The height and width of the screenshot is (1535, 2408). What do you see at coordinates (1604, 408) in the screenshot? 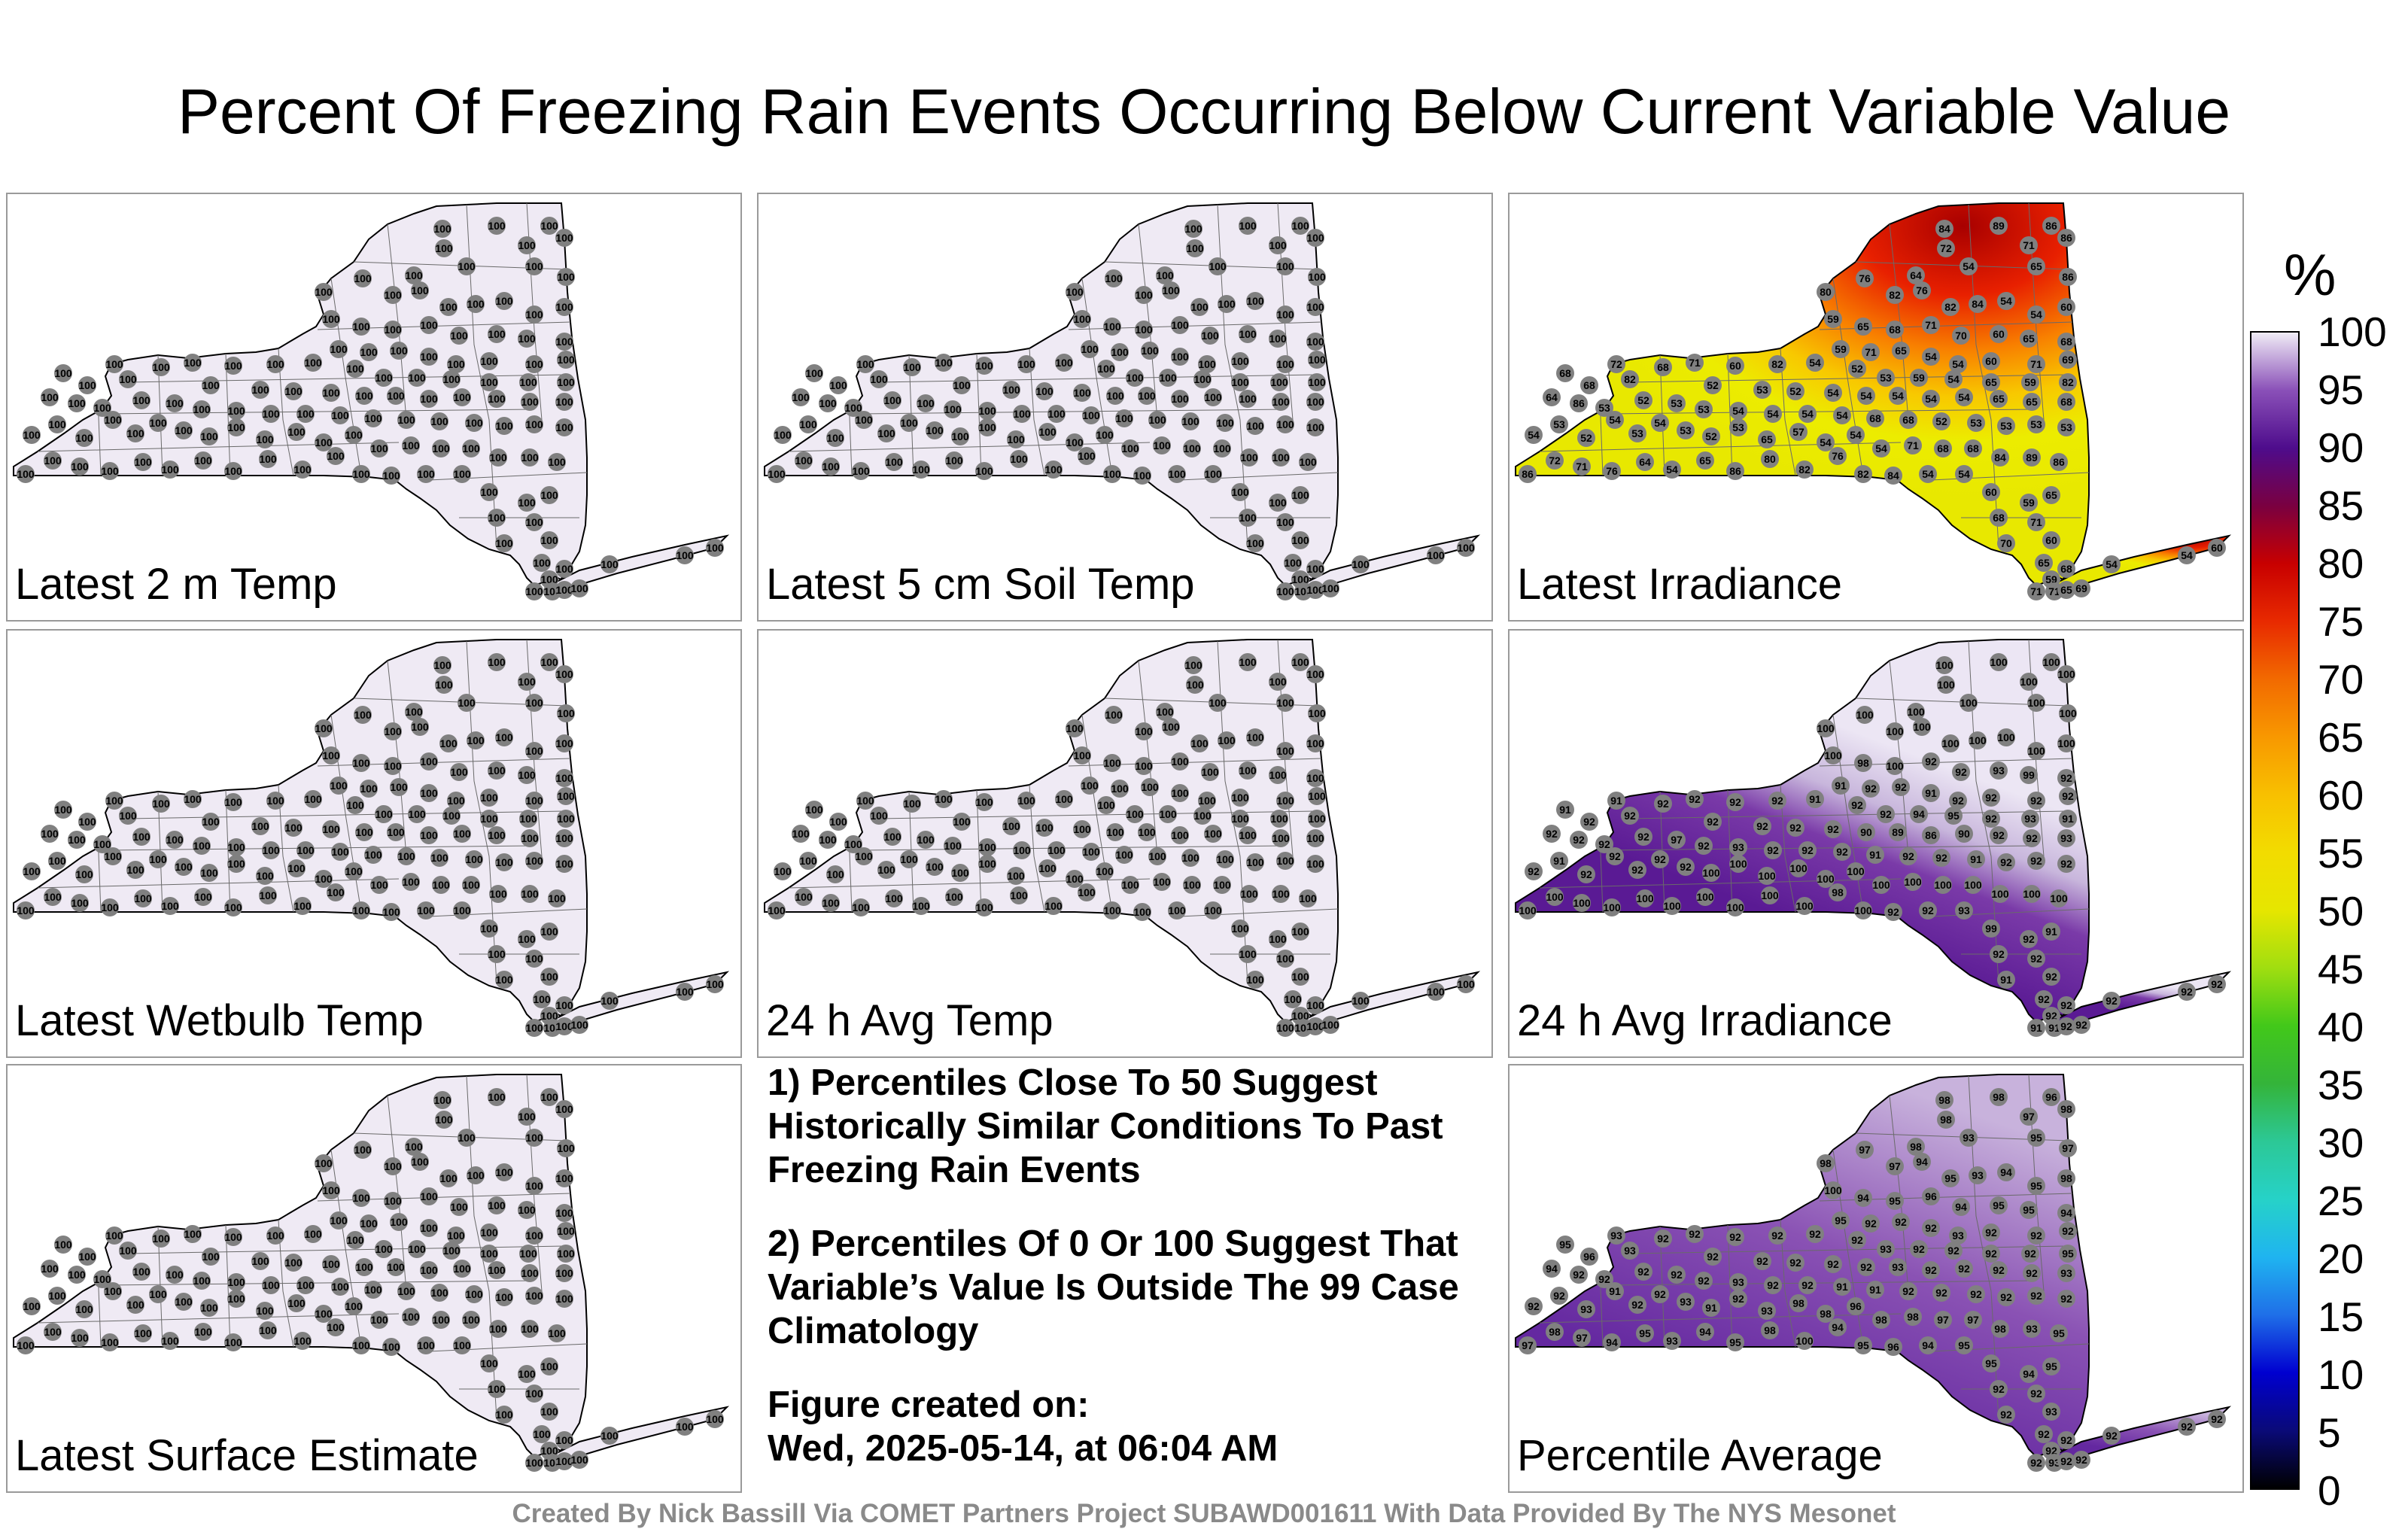
I see `station-value: 53` at bounding box center [1604, 408].